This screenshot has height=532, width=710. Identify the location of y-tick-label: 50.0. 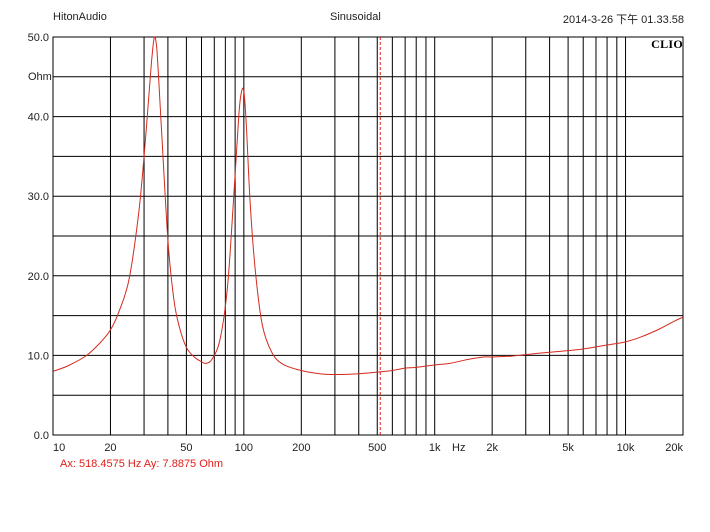
(38, 38).